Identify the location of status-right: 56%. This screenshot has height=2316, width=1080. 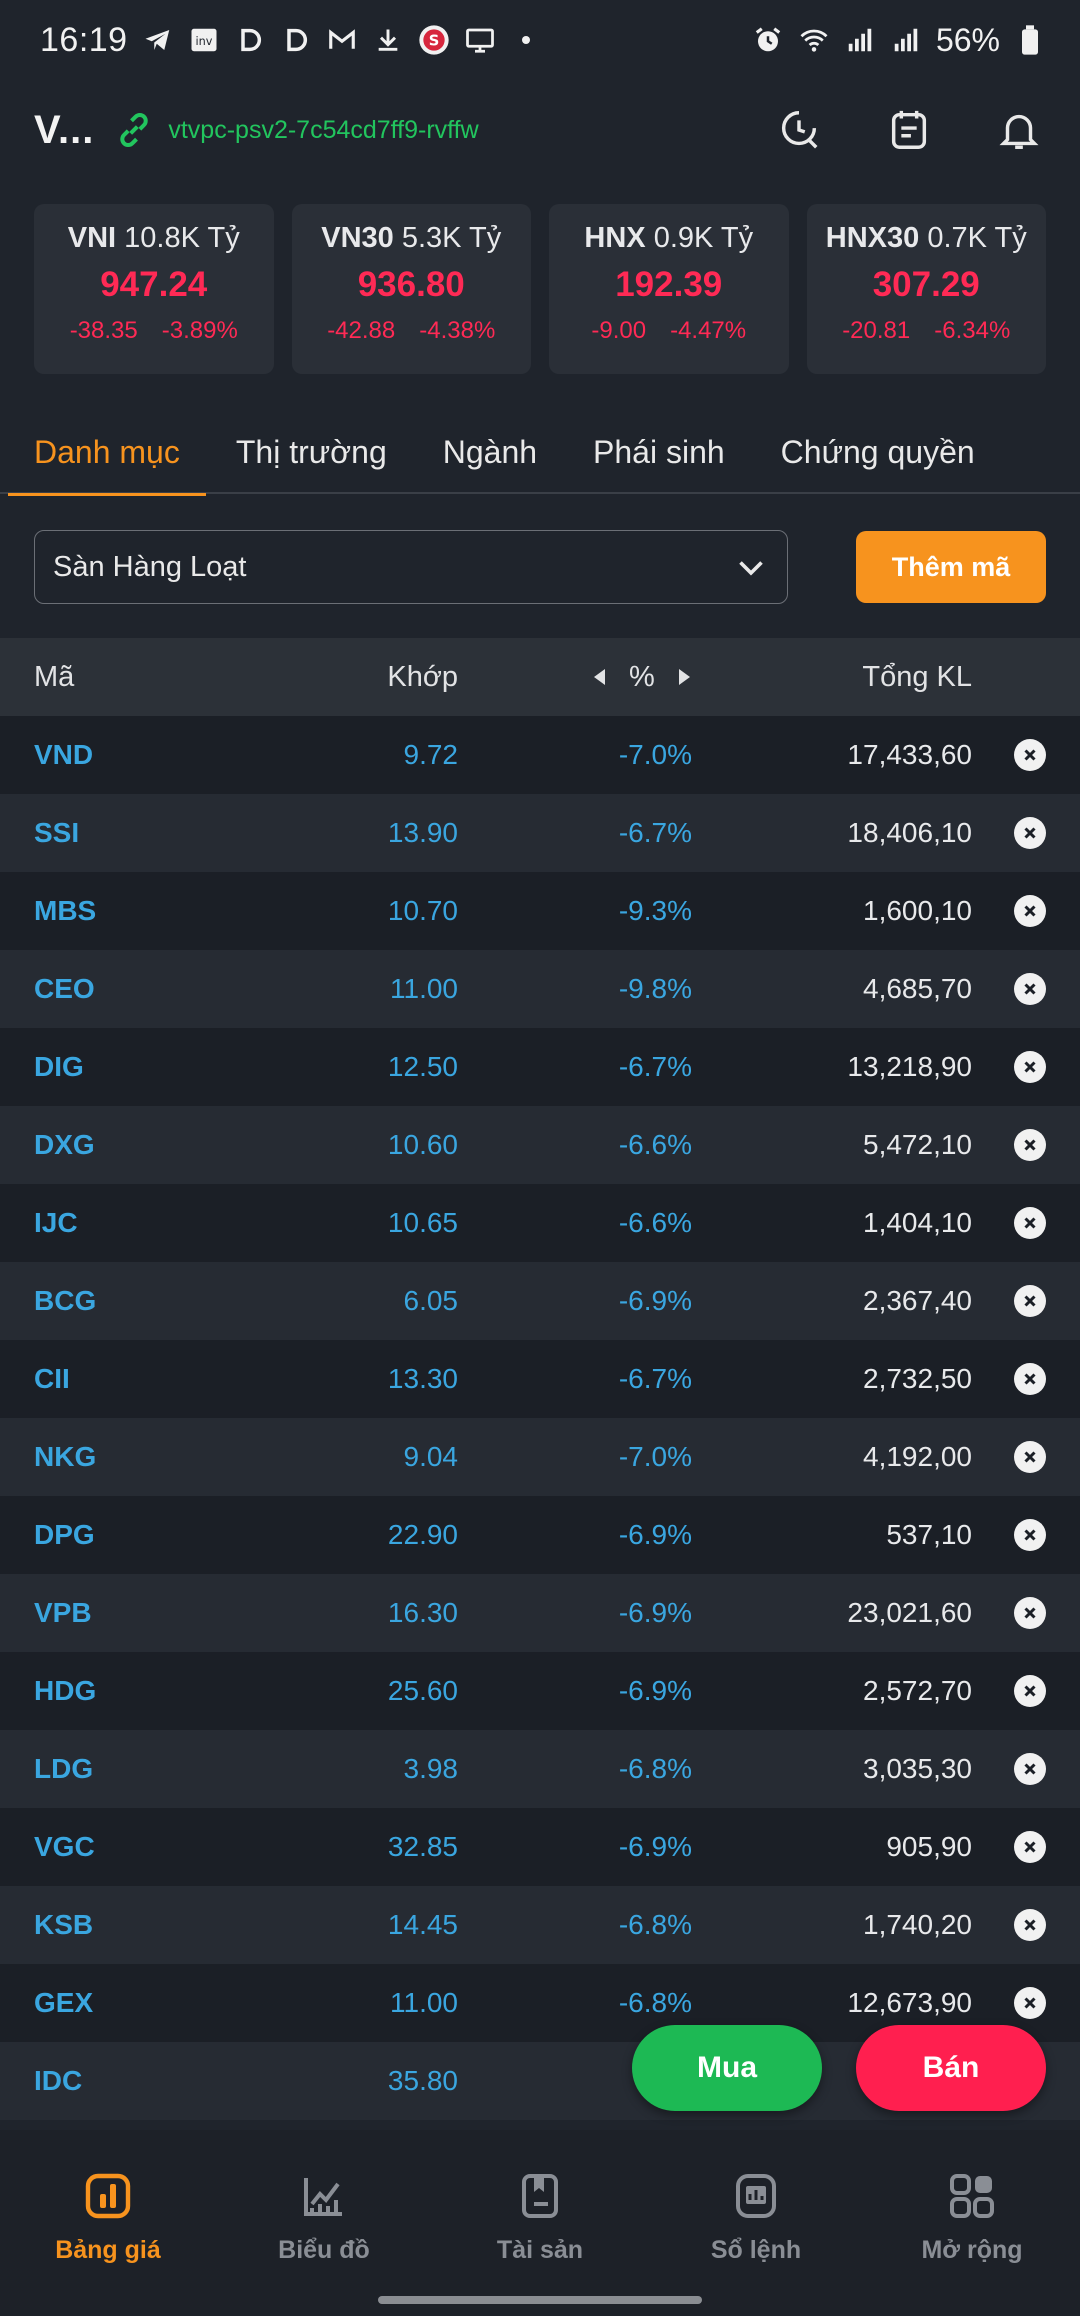
(899, 40).